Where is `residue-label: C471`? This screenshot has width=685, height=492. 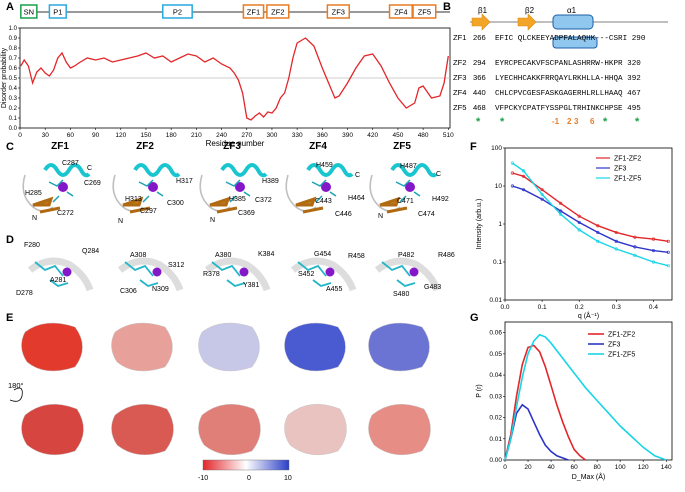
residue-label: C471 is located at coordinates (405, 201).